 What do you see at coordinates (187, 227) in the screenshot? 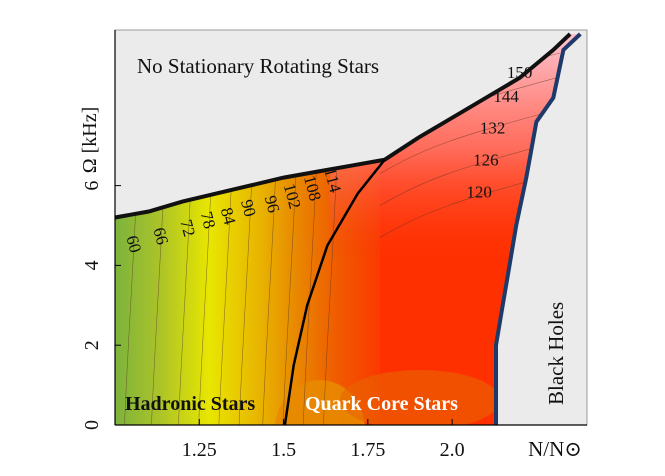
I see `contour-label: 72` at bounding box center [187, 227].